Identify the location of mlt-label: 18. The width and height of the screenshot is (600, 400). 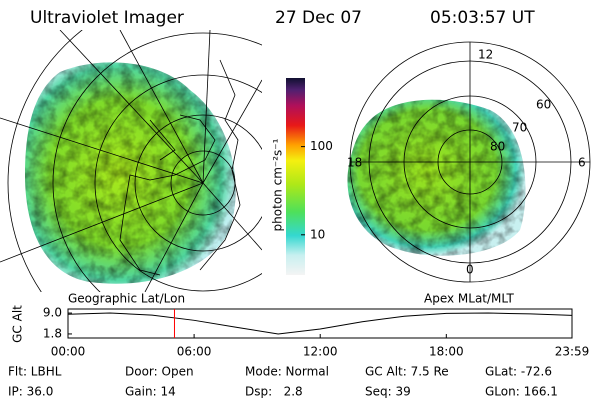
(354, 163).